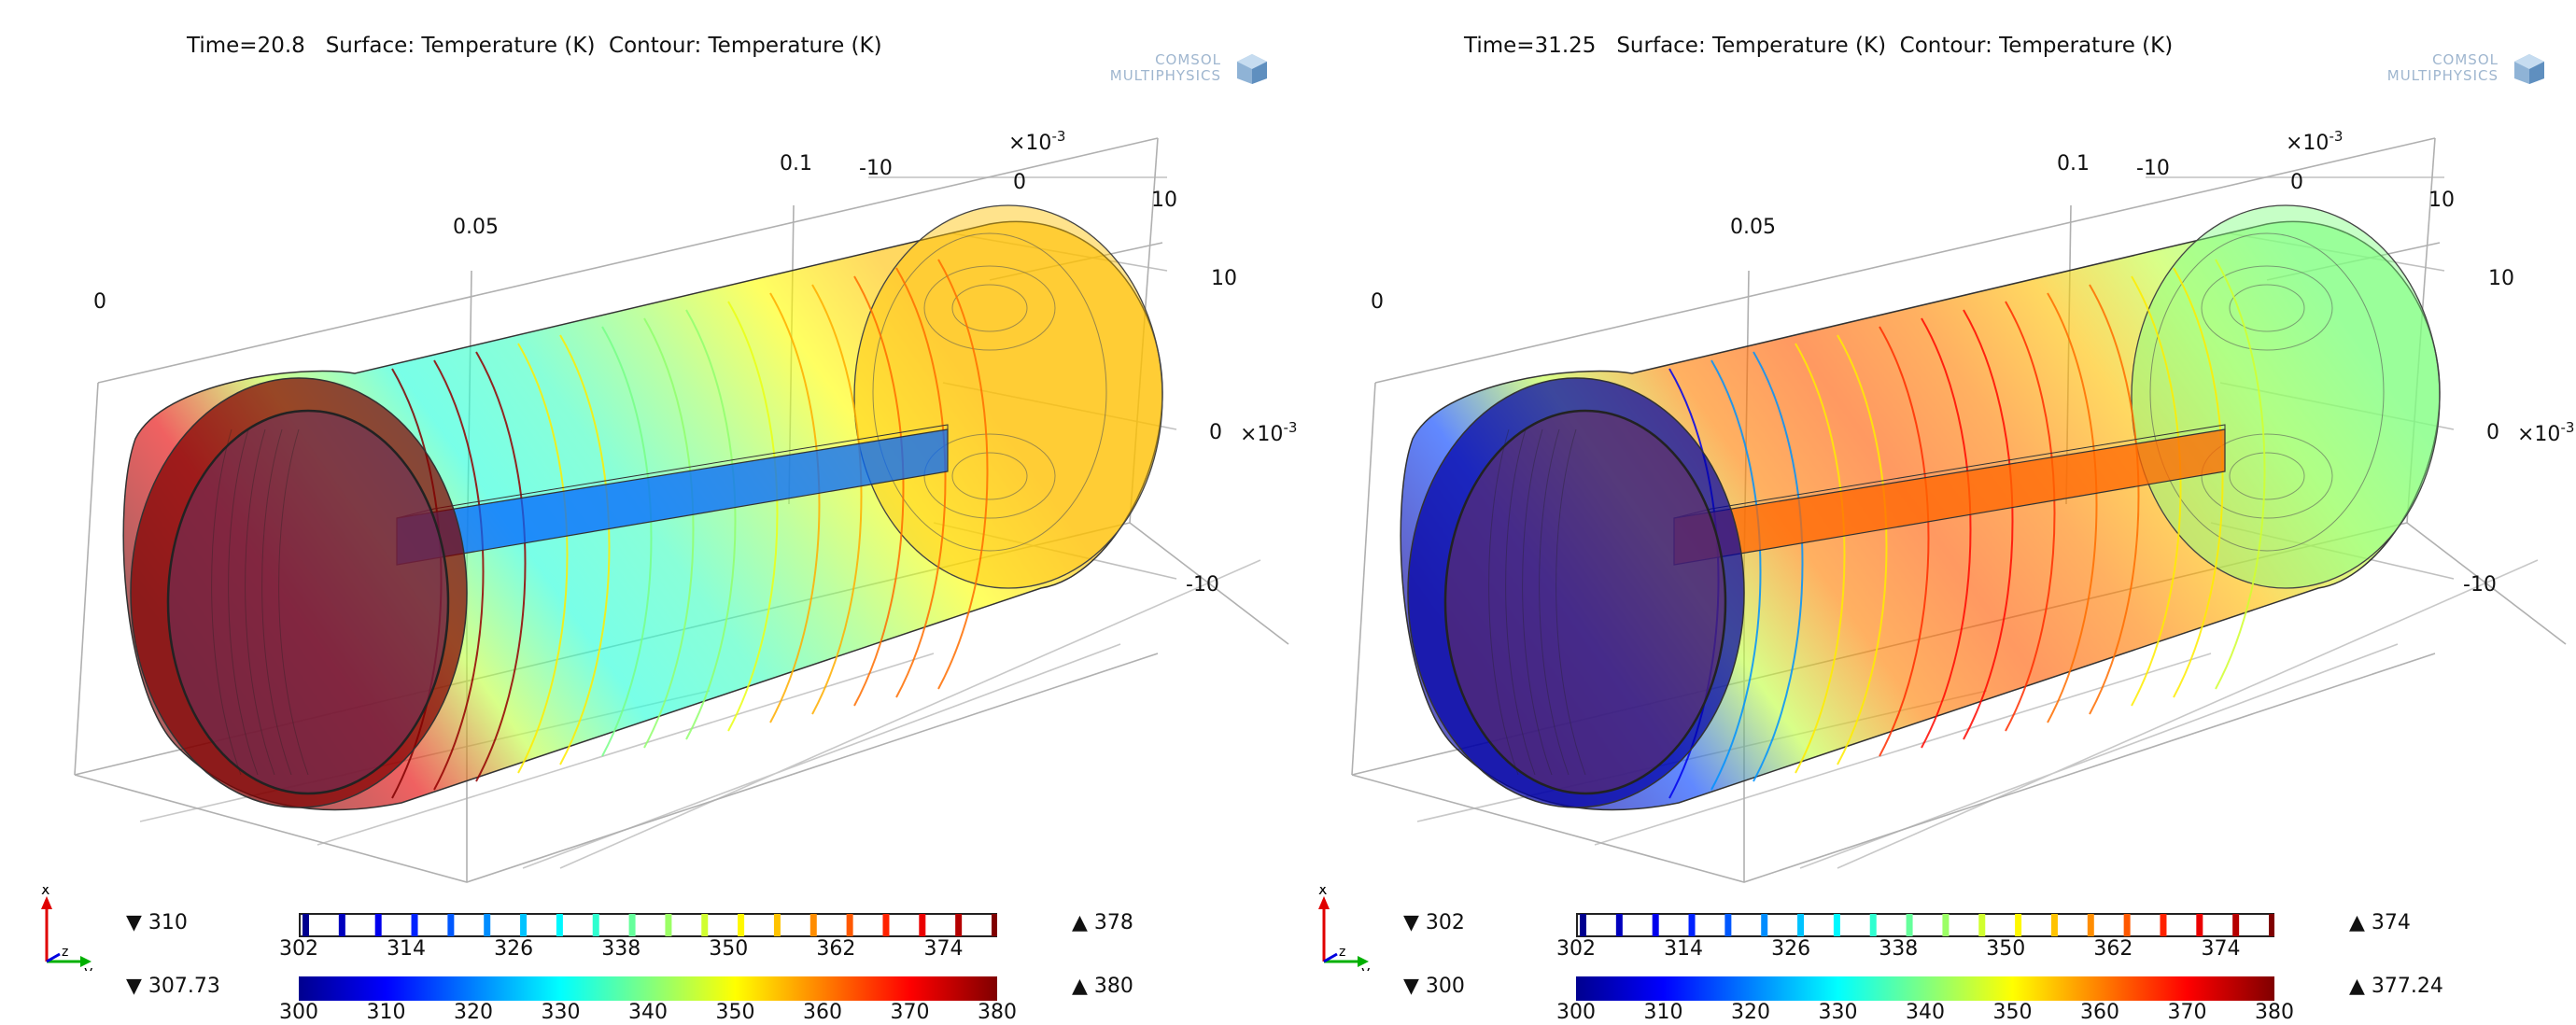 The width and height of the screenshot is (2576, 1025). I want to click on surface-max-label: ▲ 377.24, so click(2396, 986).